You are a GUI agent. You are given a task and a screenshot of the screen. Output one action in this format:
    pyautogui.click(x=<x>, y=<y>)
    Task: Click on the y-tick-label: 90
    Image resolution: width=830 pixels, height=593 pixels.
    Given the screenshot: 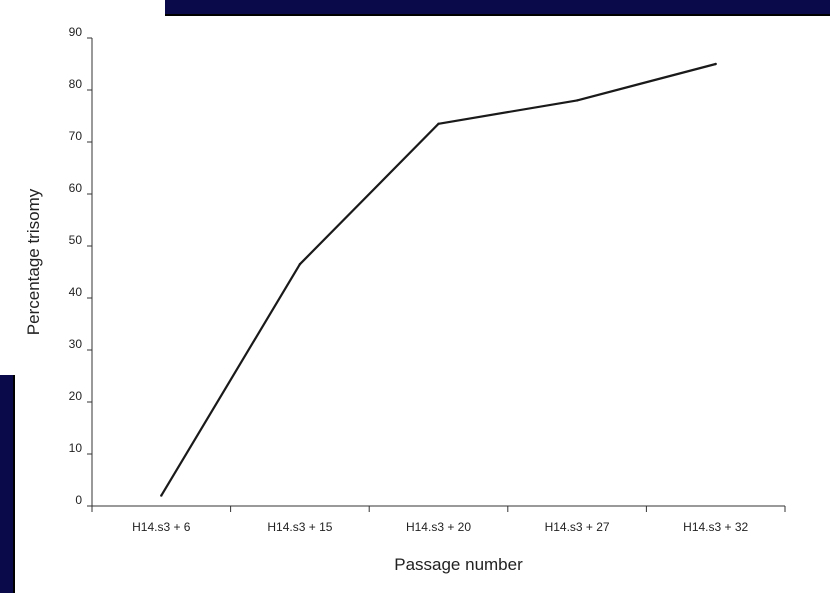 What is the action you would take?
    pyautogui.click(x=76, y=32)
    